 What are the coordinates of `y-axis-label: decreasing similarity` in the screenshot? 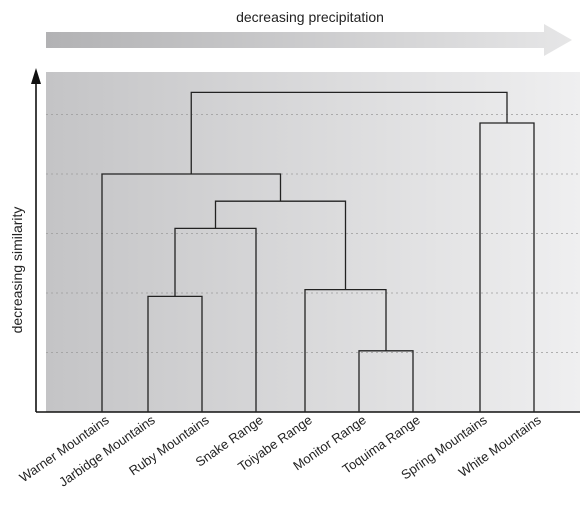 It's located at (17, 270).